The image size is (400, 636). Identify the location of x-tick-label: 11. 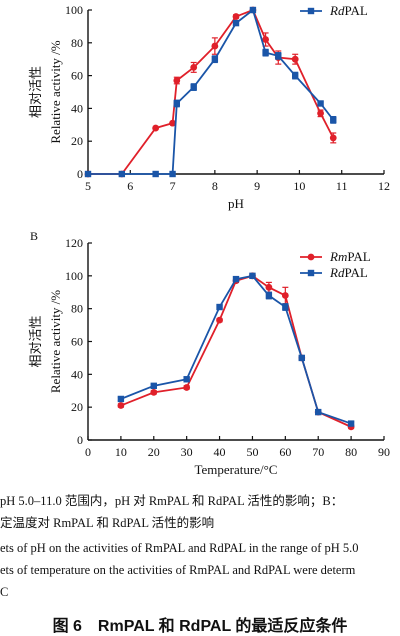
(342, 186).